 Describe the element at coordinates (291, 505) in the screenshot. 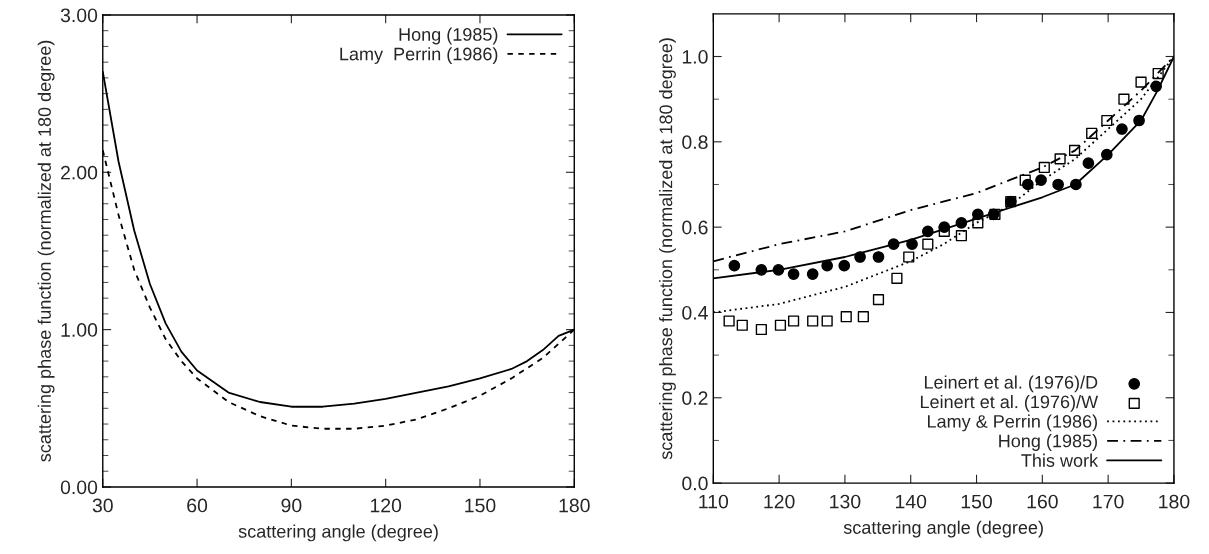

I see `x-tick-label: 90` at that location.